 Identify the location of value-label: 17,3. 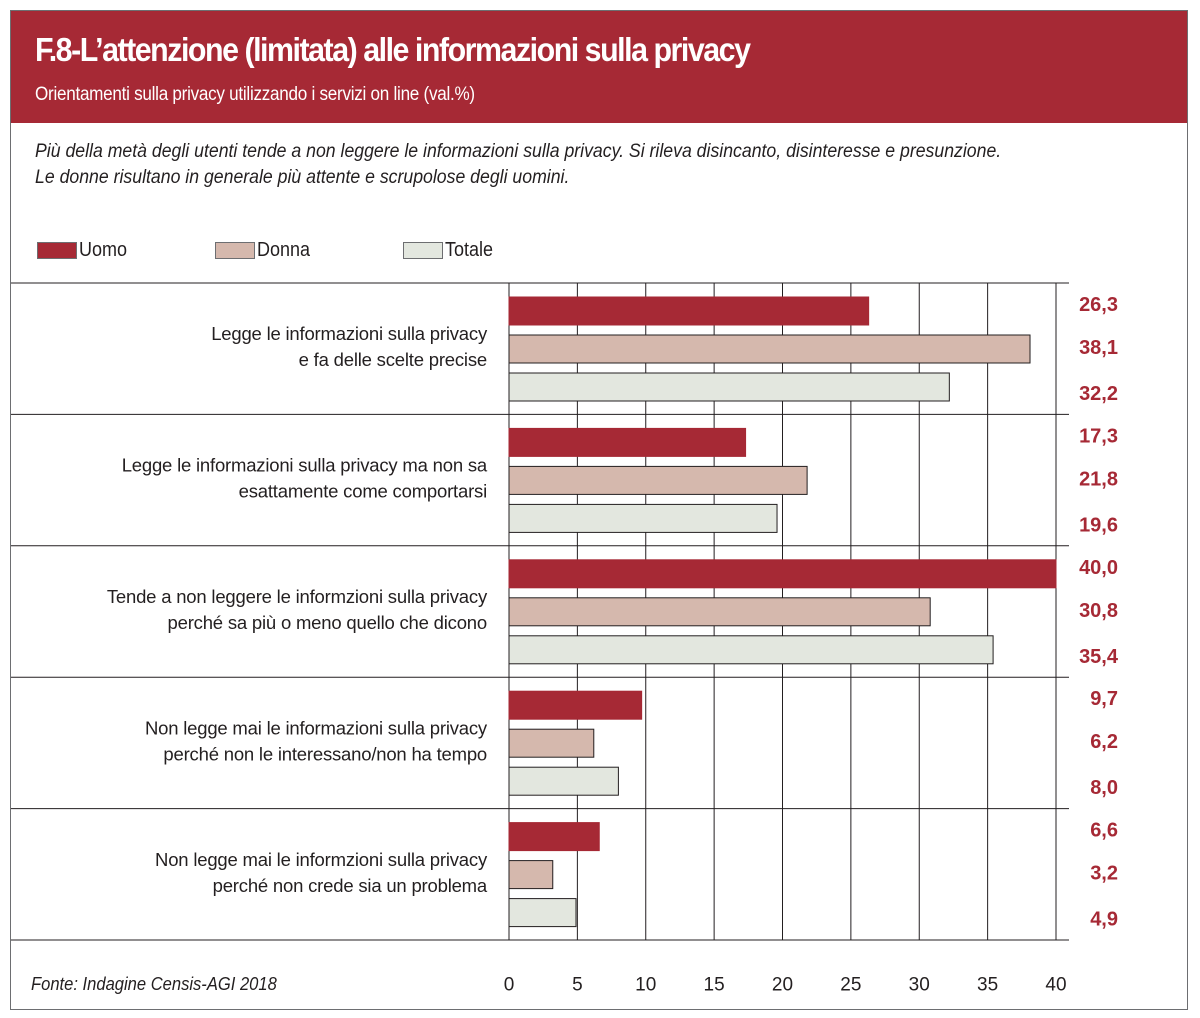
(1098, 436).